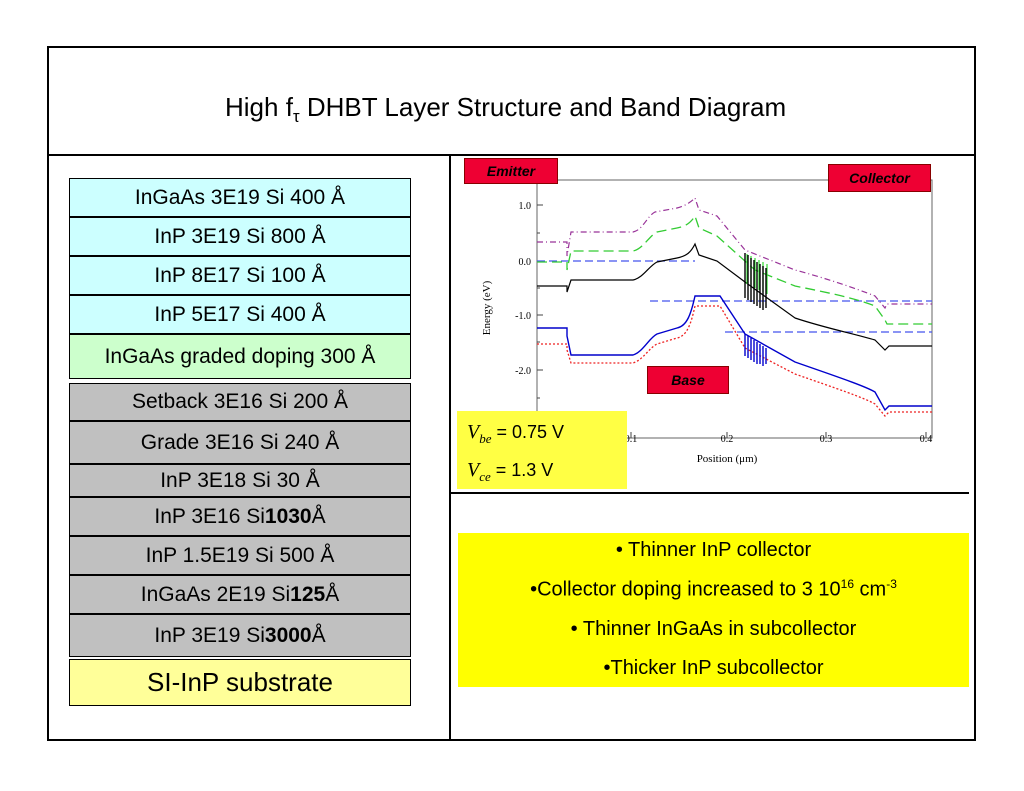 The image size is (1024, 791). Describe the element at coordinates (755, 350) in the screenshot. I see `blue-spikes` at that location.